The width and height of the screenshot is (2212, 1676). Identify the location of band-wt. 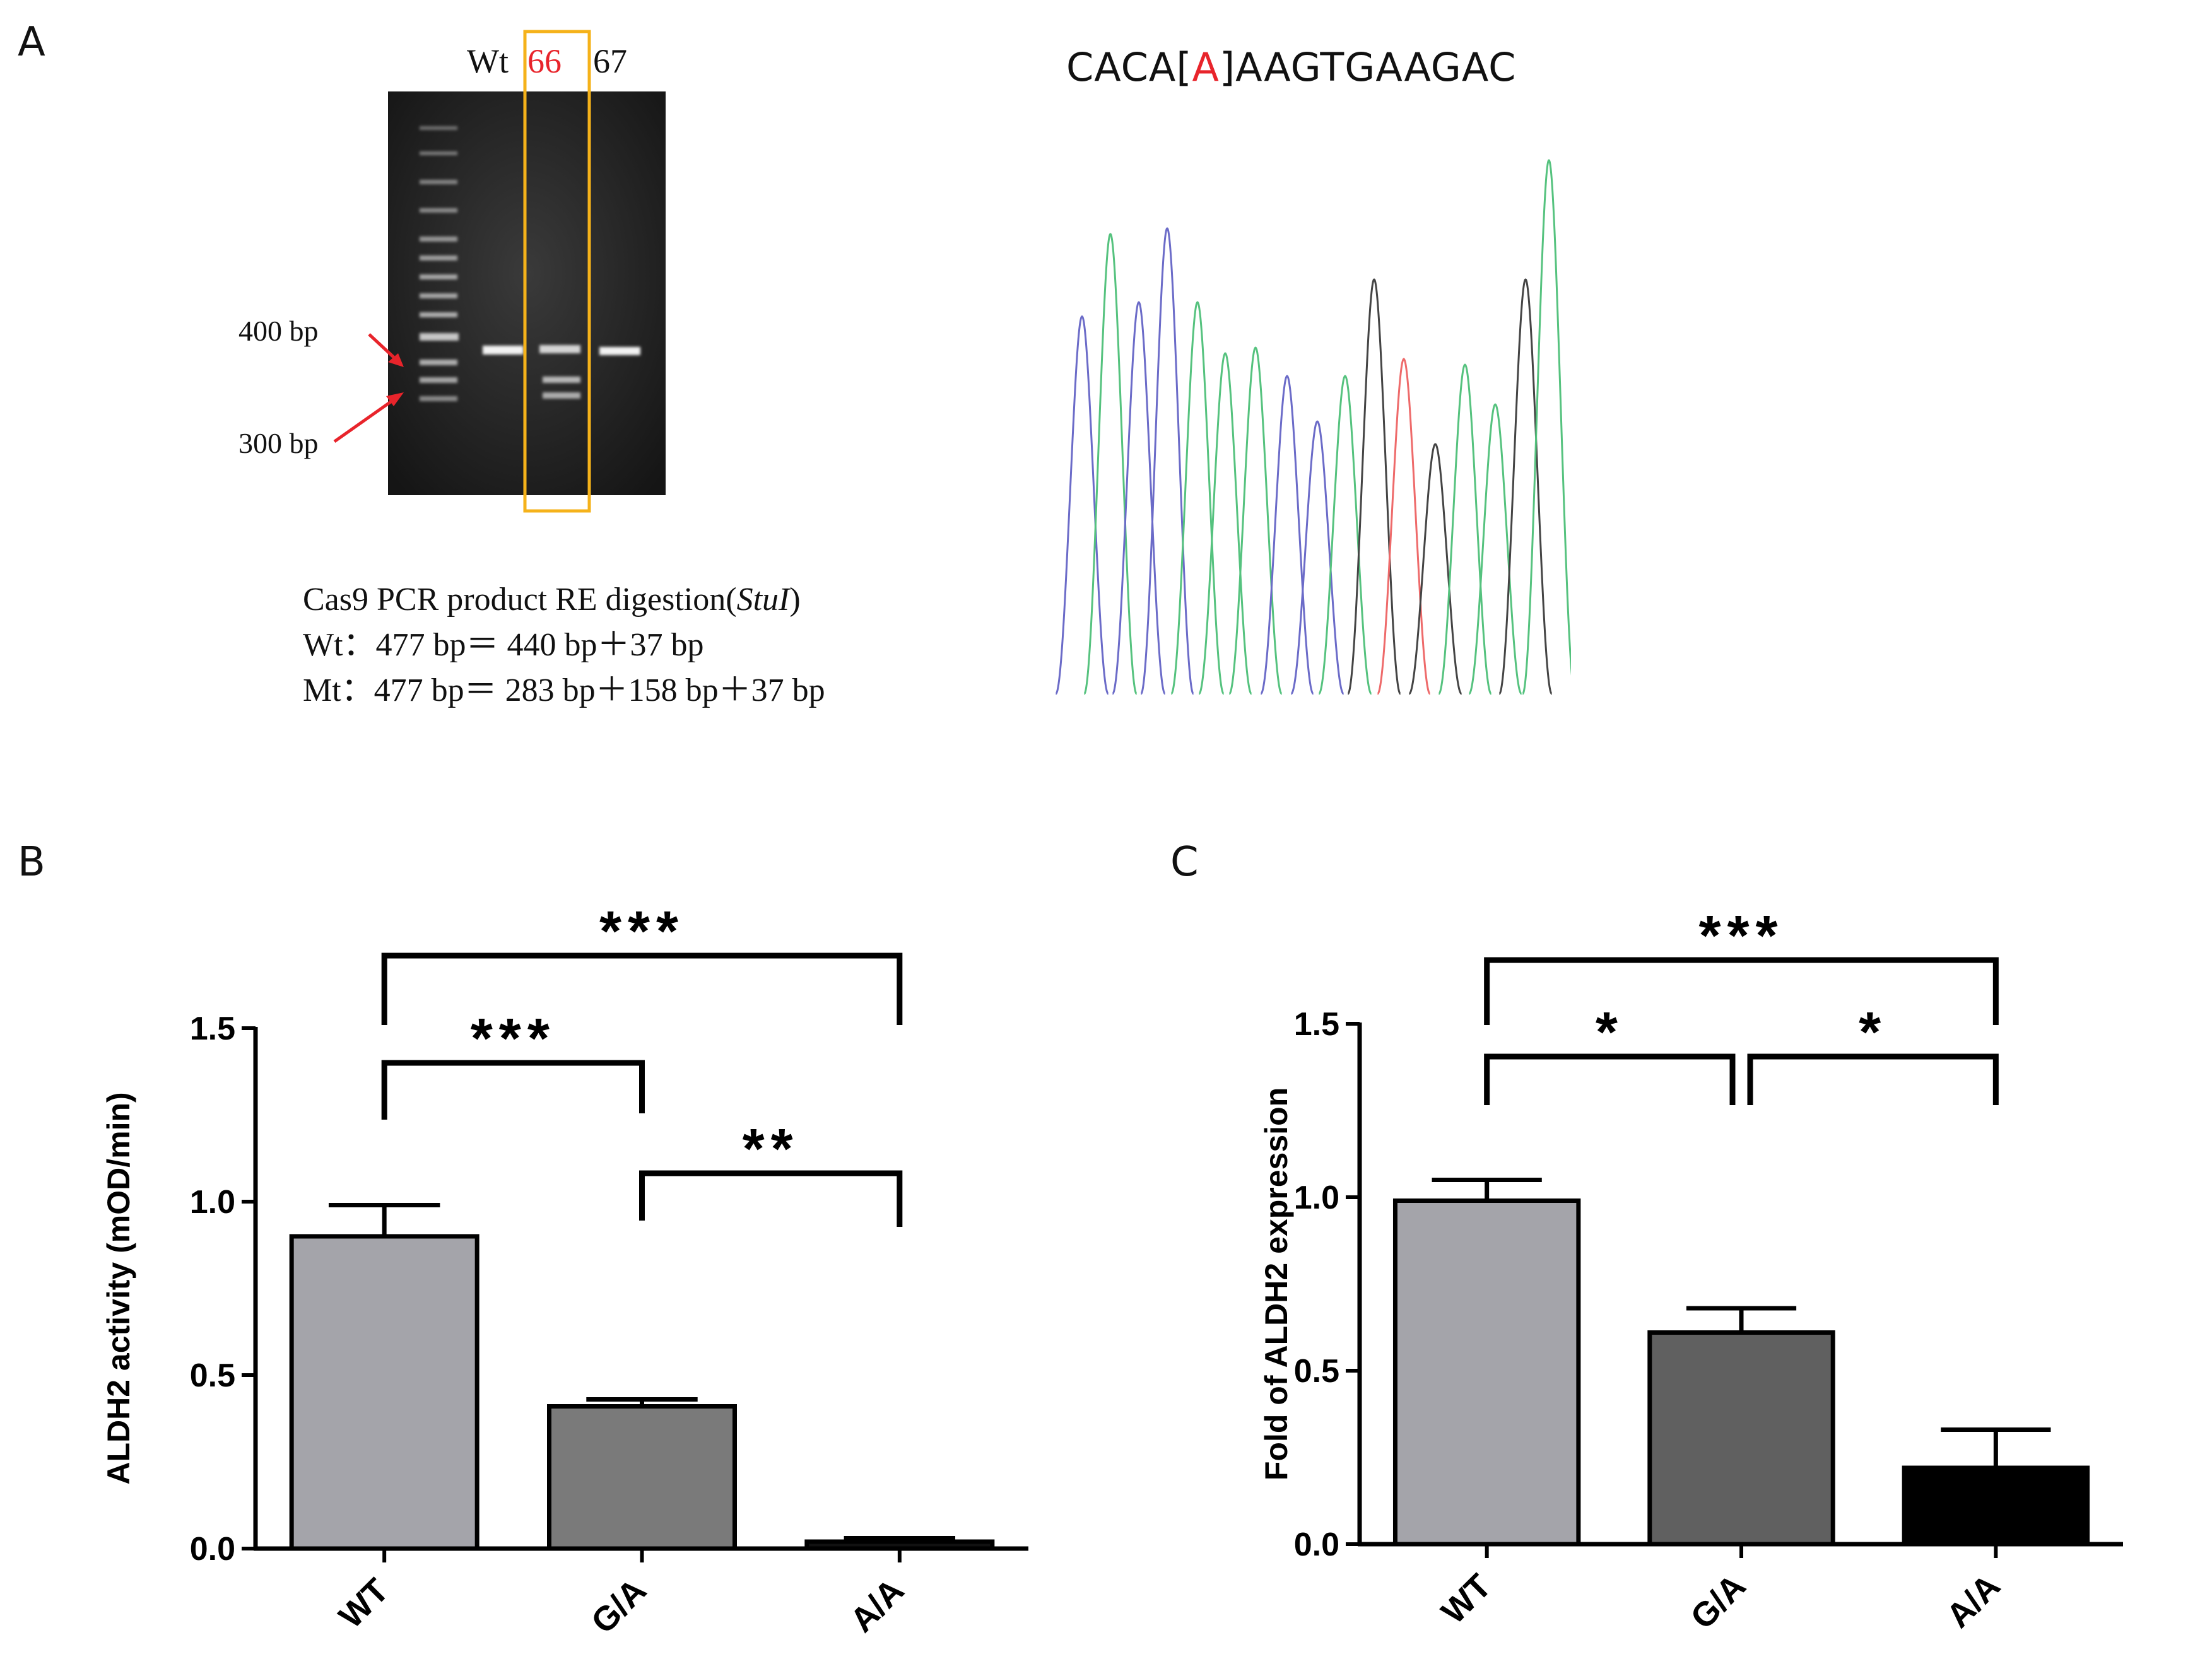
(503, 350).